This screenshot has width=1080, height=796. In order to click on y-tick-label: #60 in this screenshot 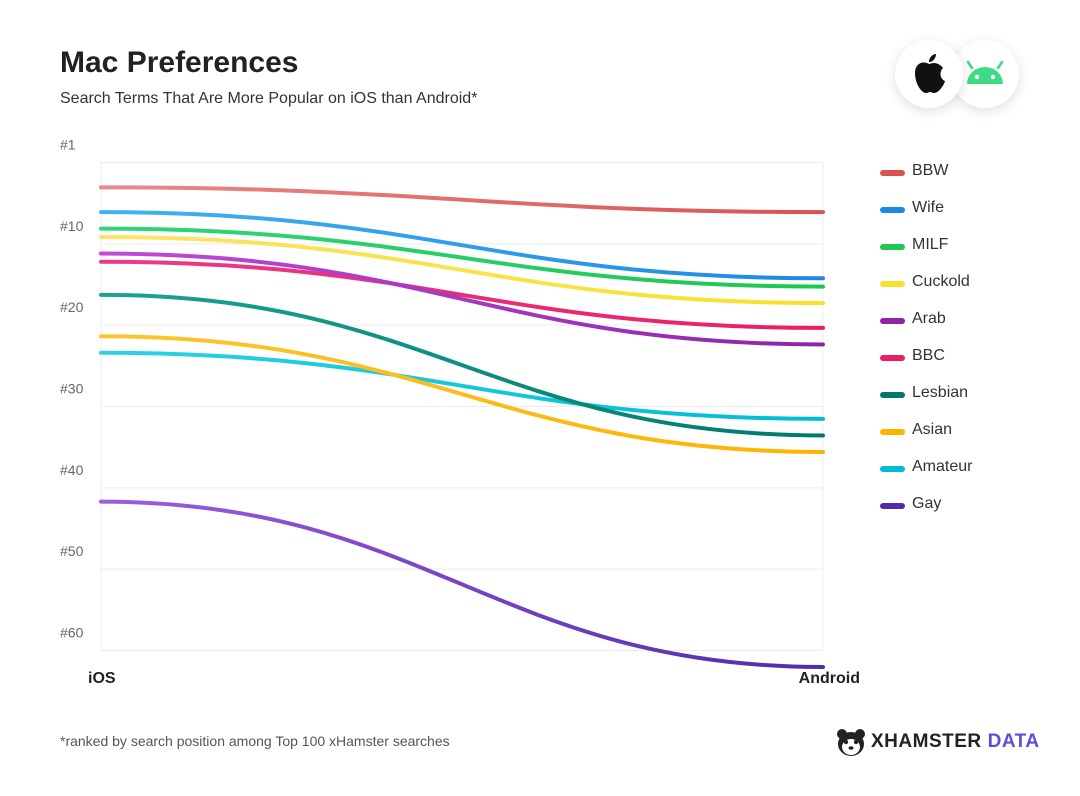, I will do `click(72, 633)`.